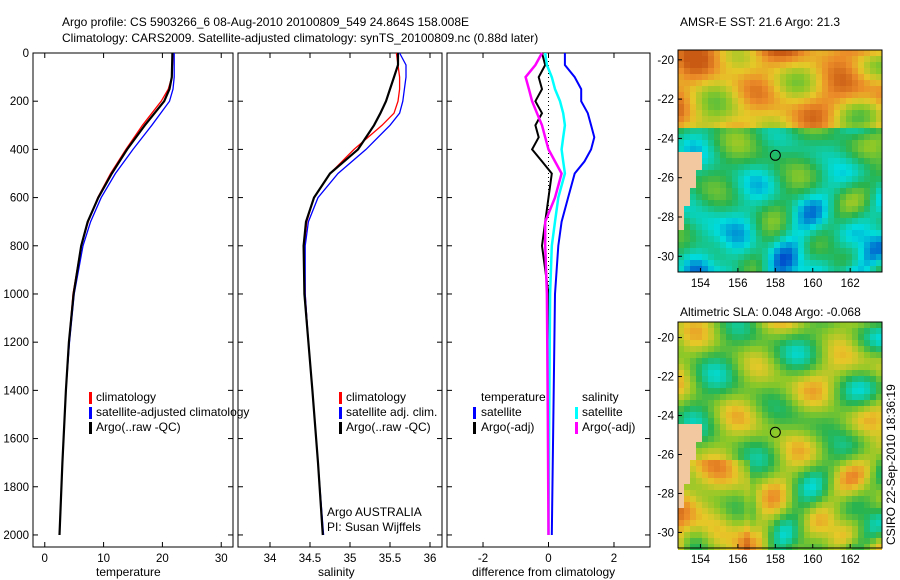 Image resolution: width=900 pixels, height=580 pixels. What do you see at coordinates (850, 284) in the screenshot?
I see `x-tick-label: 162` at bounding box center [850, 284].